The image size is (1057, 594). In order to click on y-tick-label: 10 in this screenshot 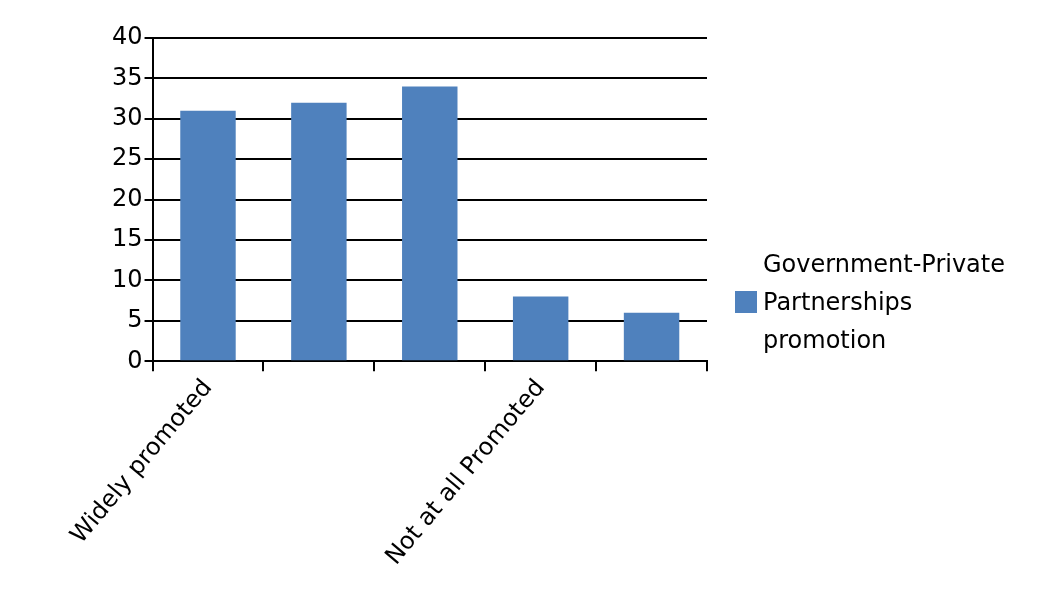, I will do `click(127, 278)`.